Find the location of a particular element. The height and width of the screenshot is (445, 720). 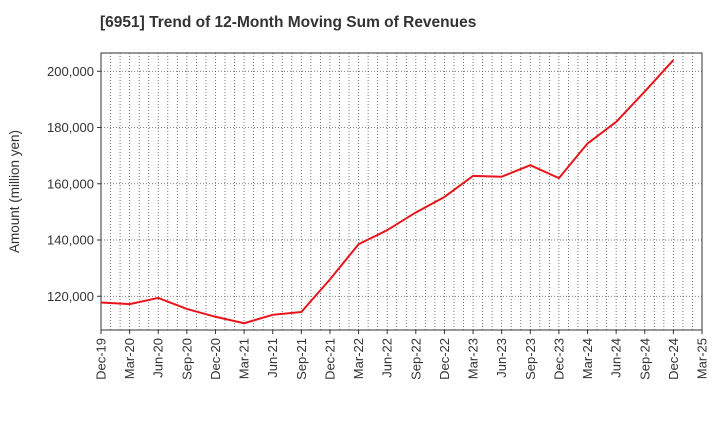

x-tick-label: Dec-20 is located at coordinates (215, 359).